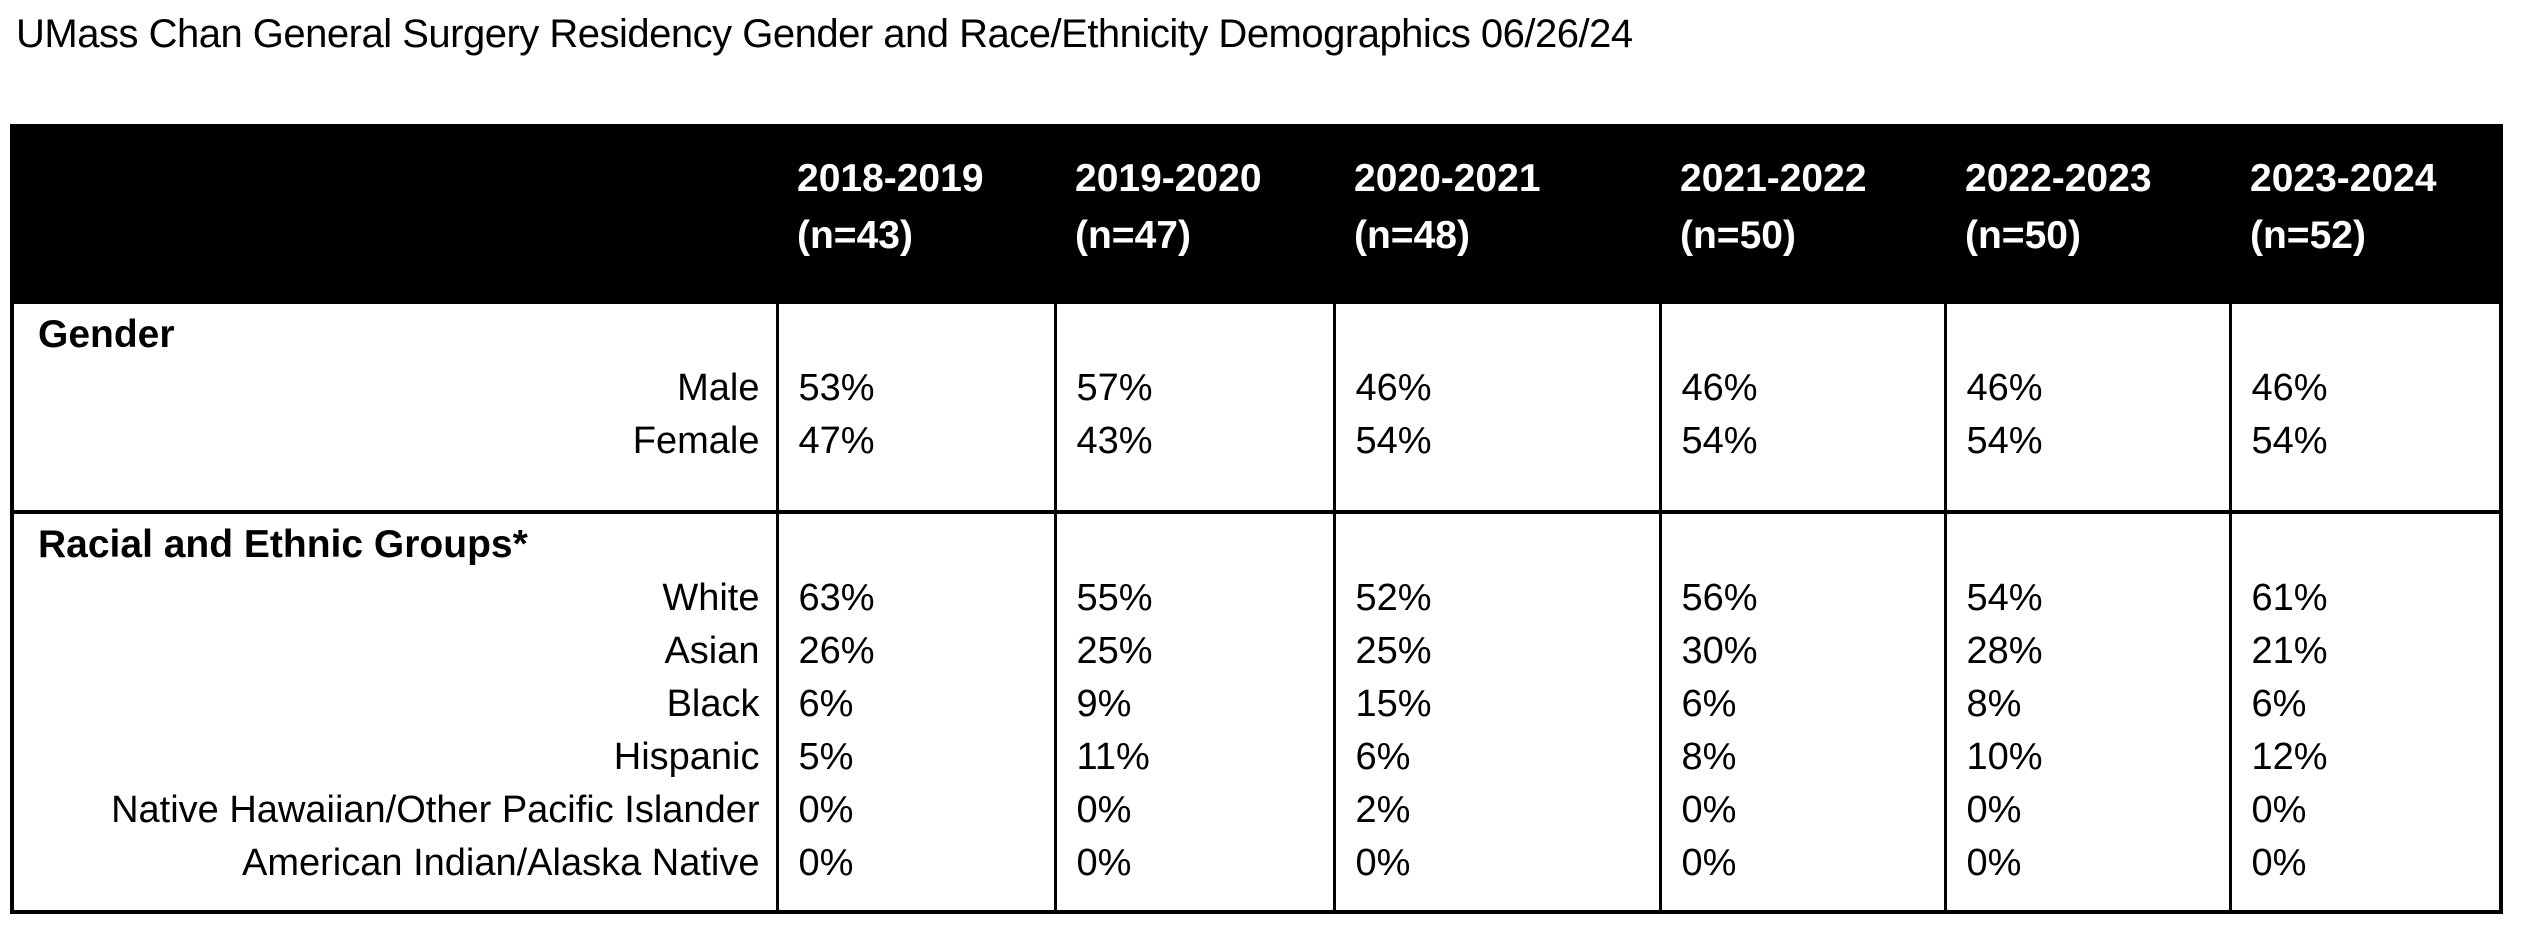  Describe the element at coordinates (2004, 757) in the screenshot. I see `data-value-hispanic: 10%` at that location.